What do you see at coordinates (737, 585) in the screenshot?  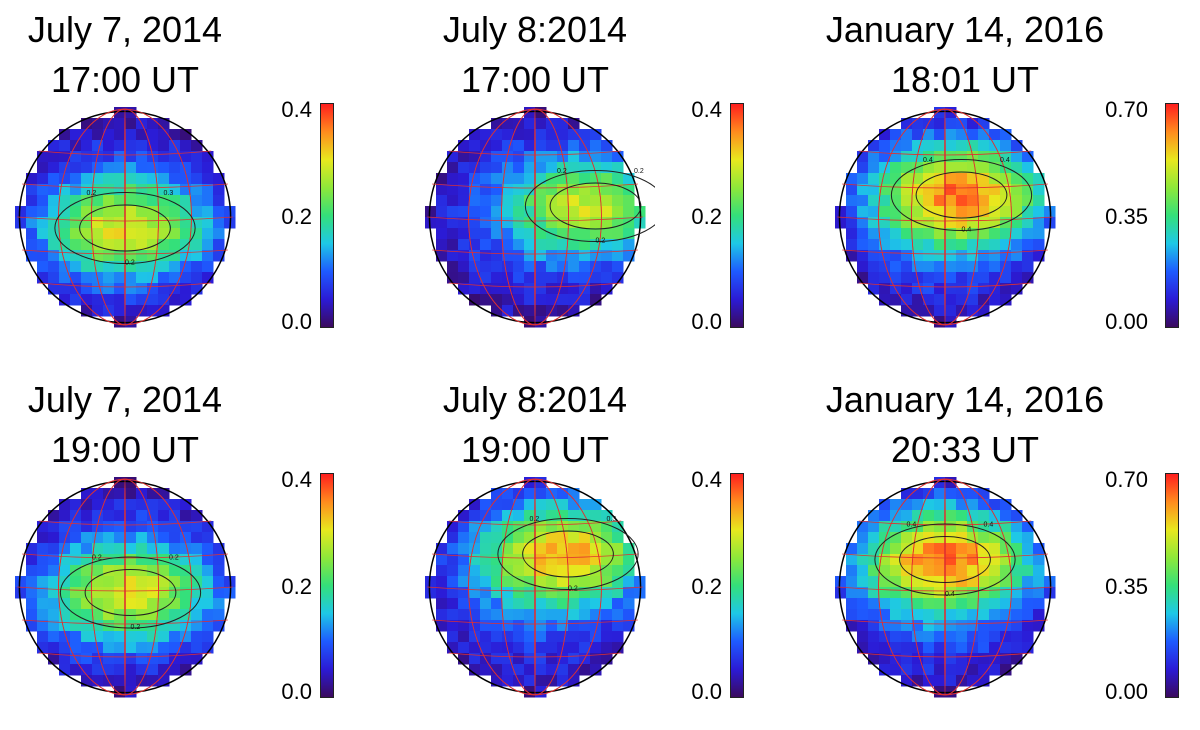 I see `colorbar` at bounding box center [737, 585].